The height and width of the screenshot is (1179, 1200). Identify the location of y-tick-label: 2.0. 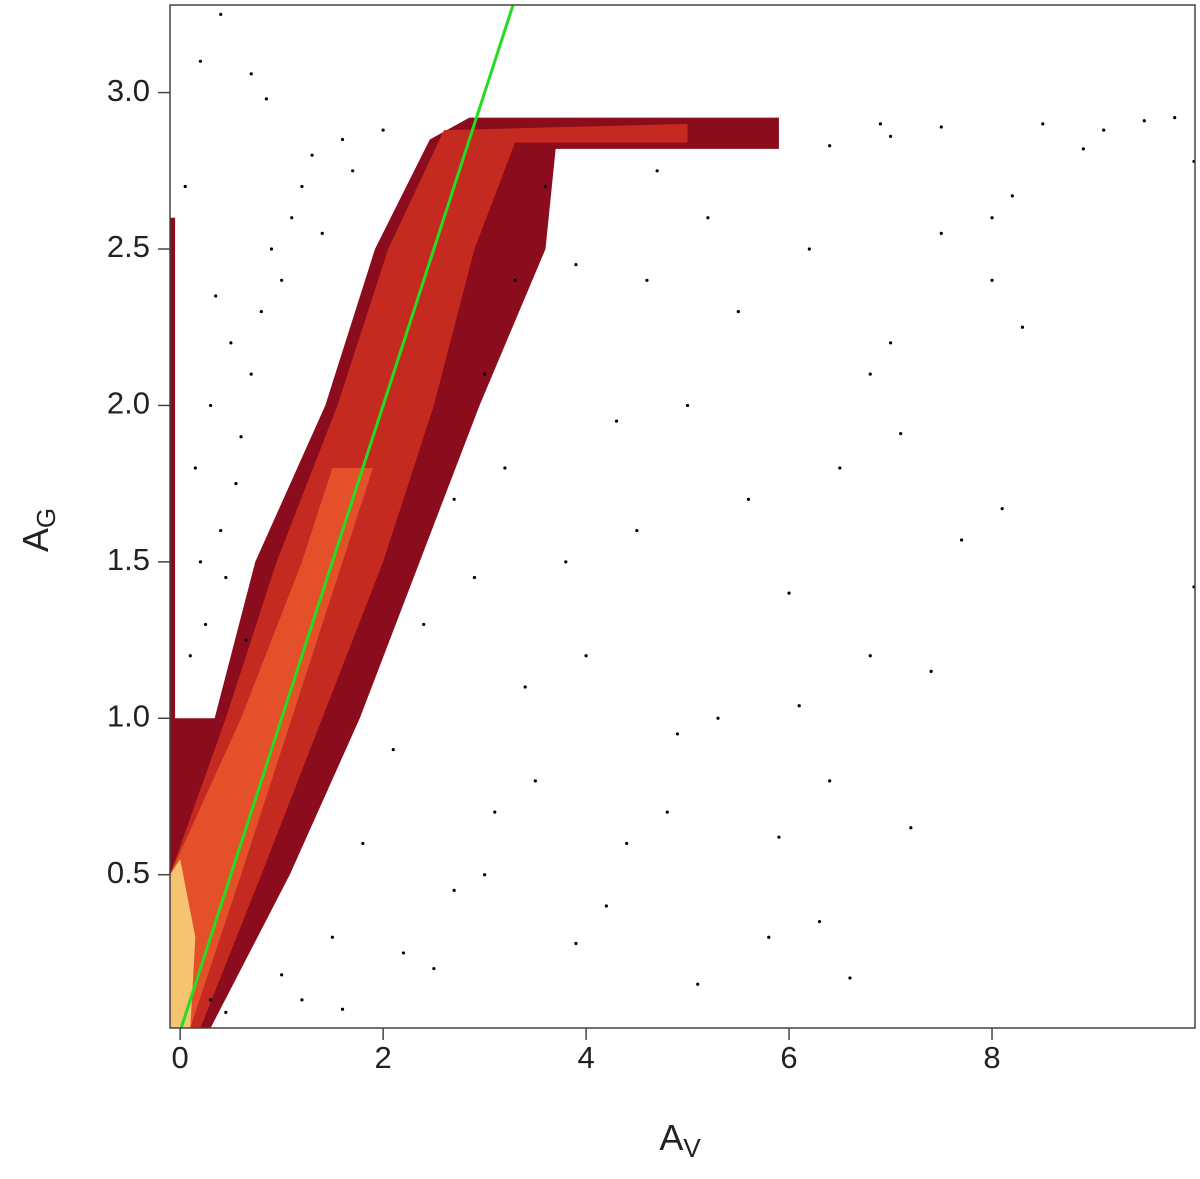
(128, 403).